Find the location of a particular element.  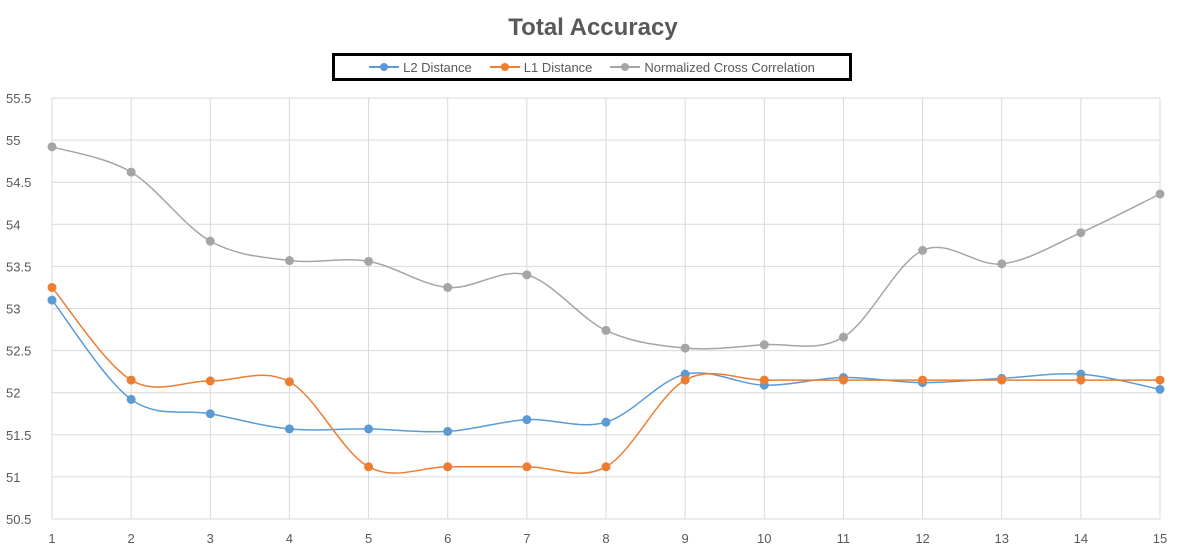

chart-title: Total Accuracy is located at coordinates (593, 27).